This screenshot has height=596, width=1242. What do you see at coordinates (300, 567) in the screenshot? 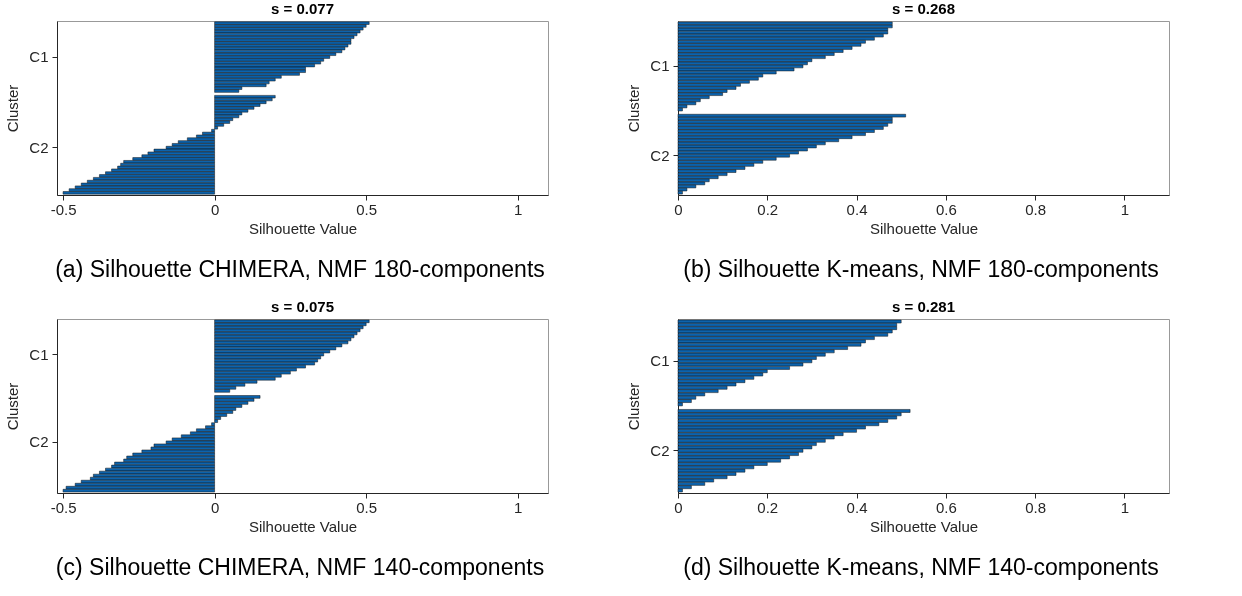
I see `text: (c) Silhouette CHIMERA, NMF 140-components` at bounding box center [300, 567].